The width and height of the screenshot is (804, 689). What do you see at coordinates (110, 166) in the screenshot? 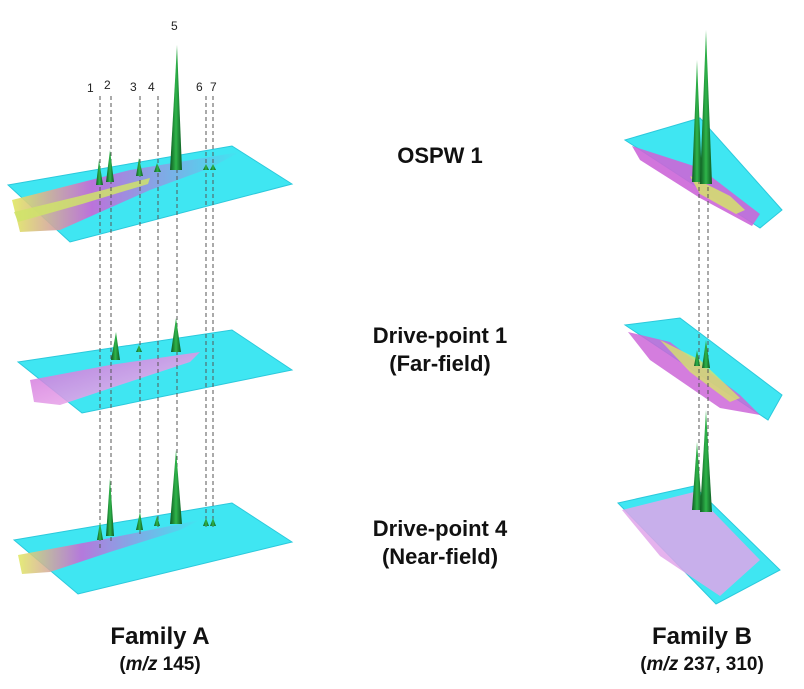
I see `peak-2-ospw` at bounding box center [110, 166].